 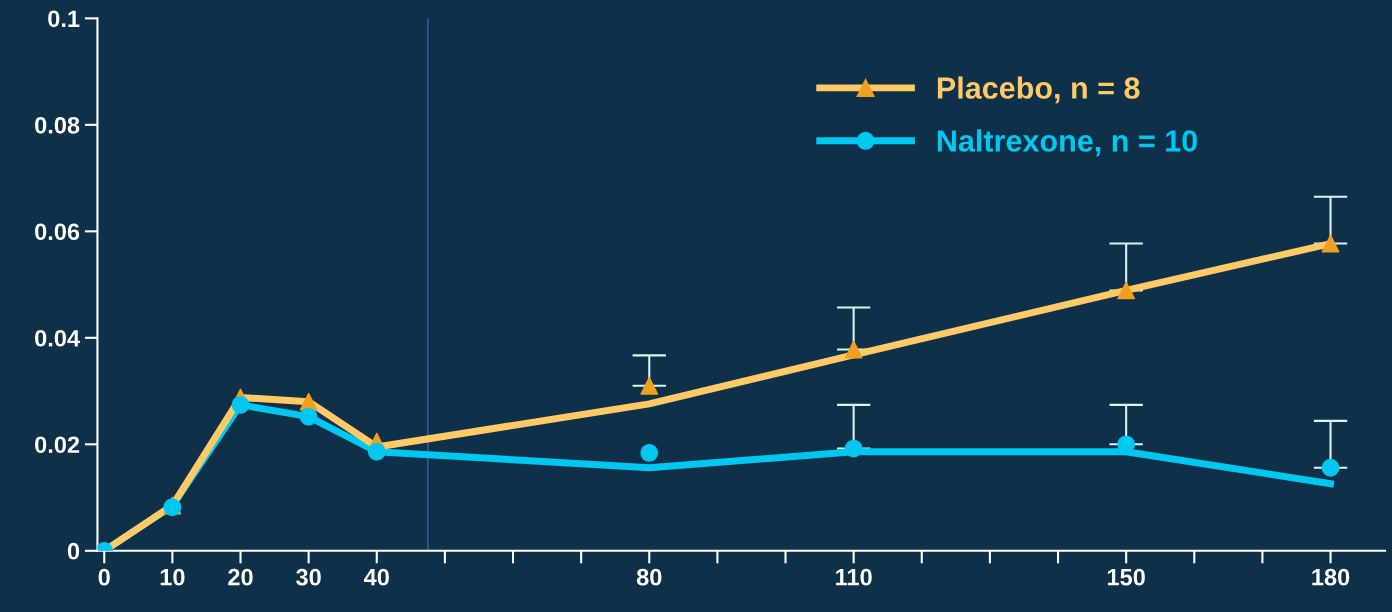 What do you see at coordinates (240, 577) in the screenshot?
I see `x-tick-label: 20` at bounding box center [240, 577].